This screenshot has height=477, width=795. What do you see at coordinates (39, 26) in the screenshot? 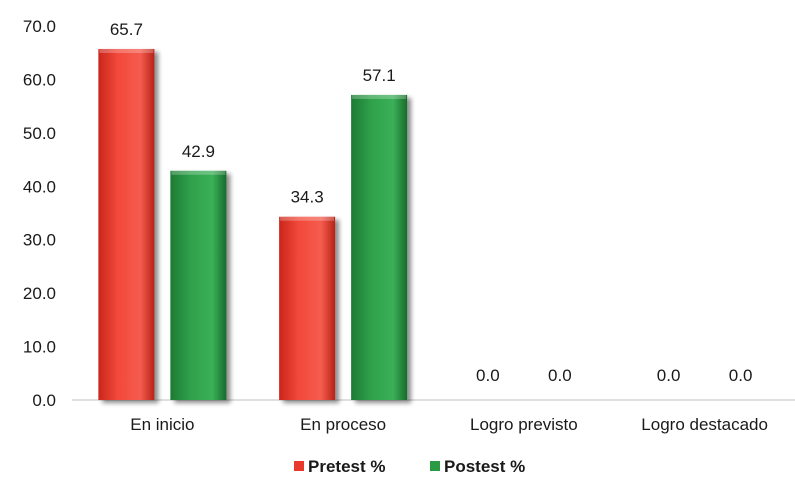
I see `y-tick-label: 70.0` at bounding box center [39, 26].